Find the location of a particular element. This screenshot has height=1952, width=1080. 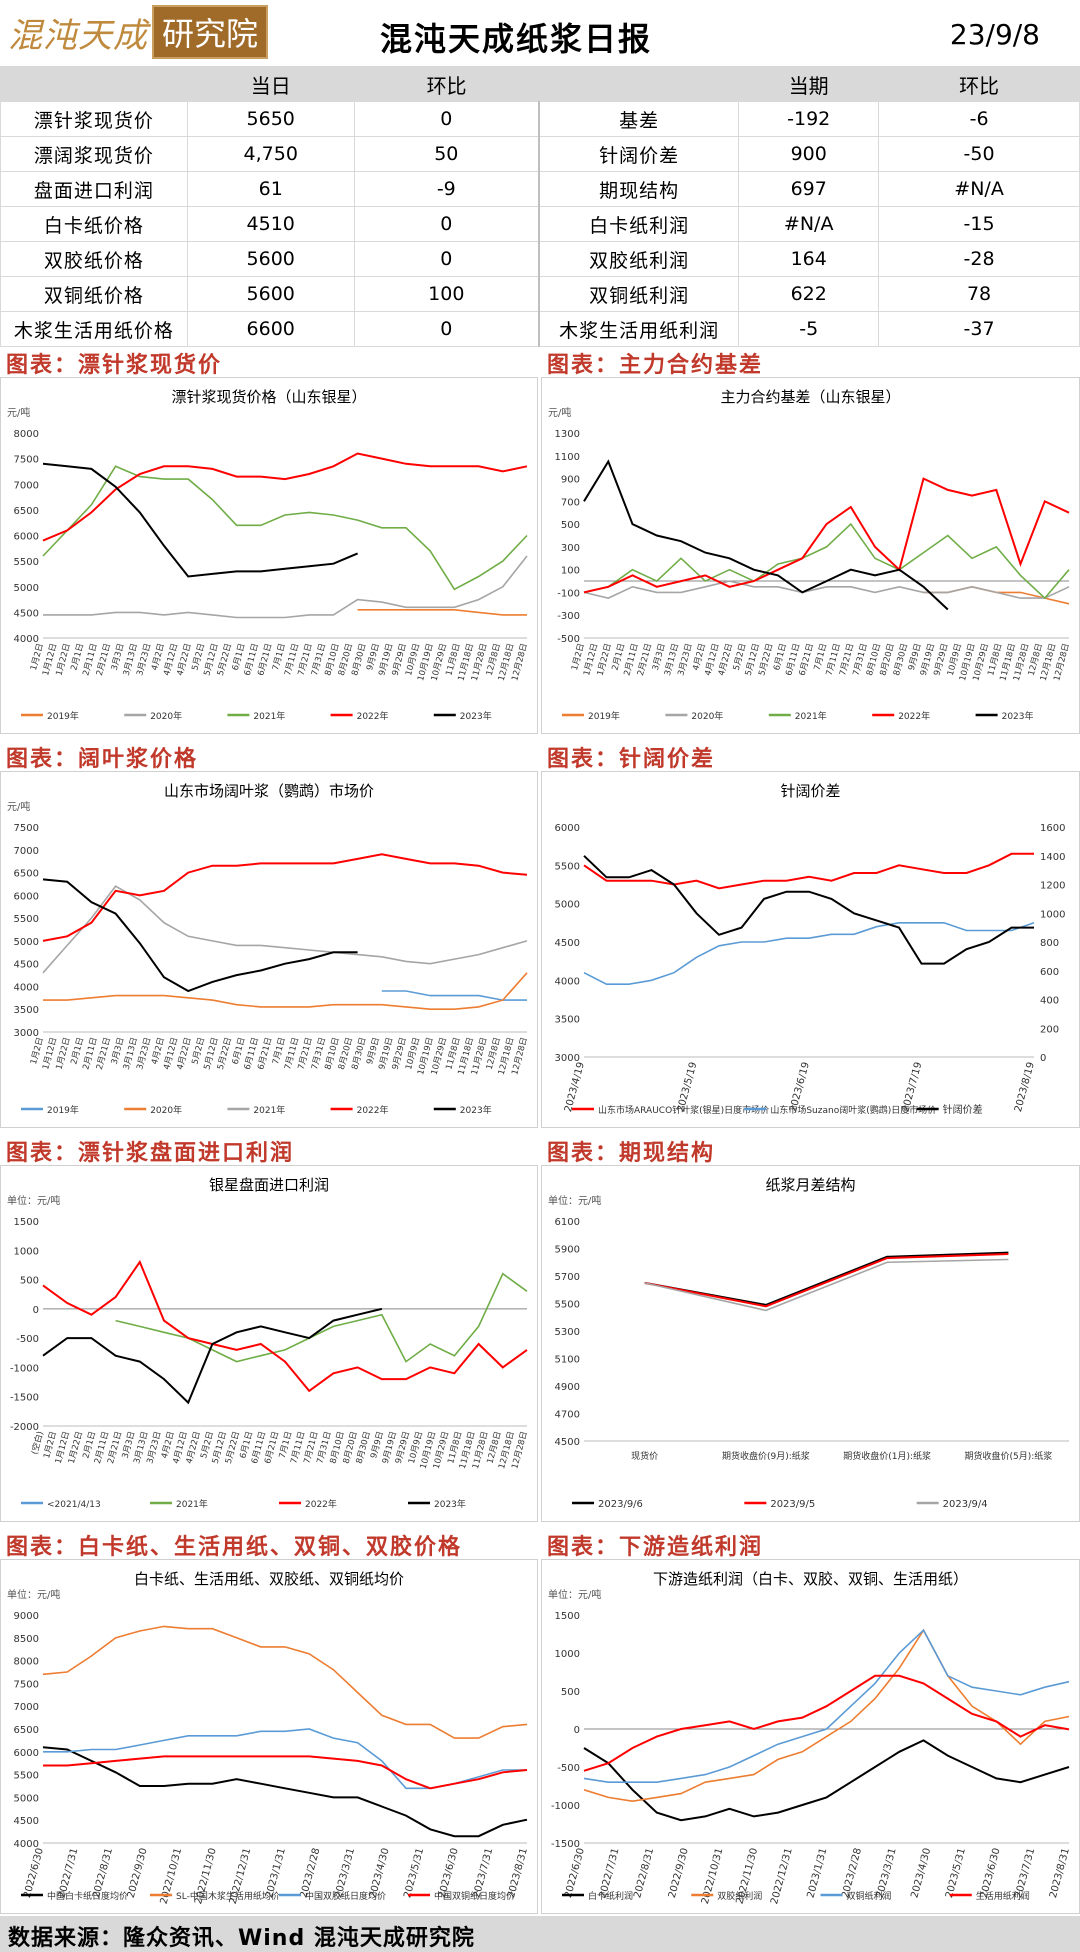

series-白卡纸利润 is located at coordinates (826, 1780).